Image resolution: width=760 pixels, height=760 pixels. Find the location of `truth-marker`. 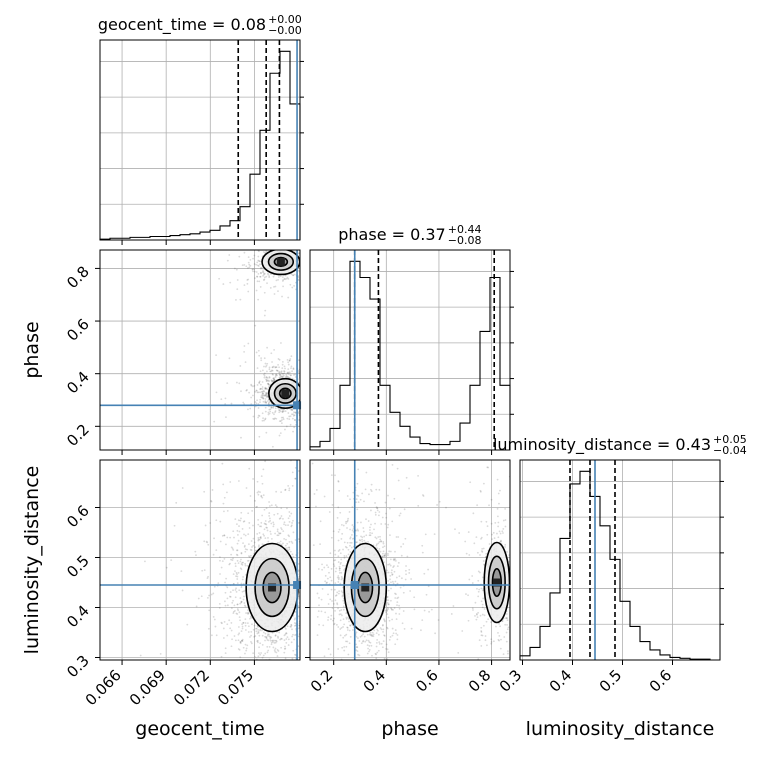

truth-marker is located at coordinates (297, 405).